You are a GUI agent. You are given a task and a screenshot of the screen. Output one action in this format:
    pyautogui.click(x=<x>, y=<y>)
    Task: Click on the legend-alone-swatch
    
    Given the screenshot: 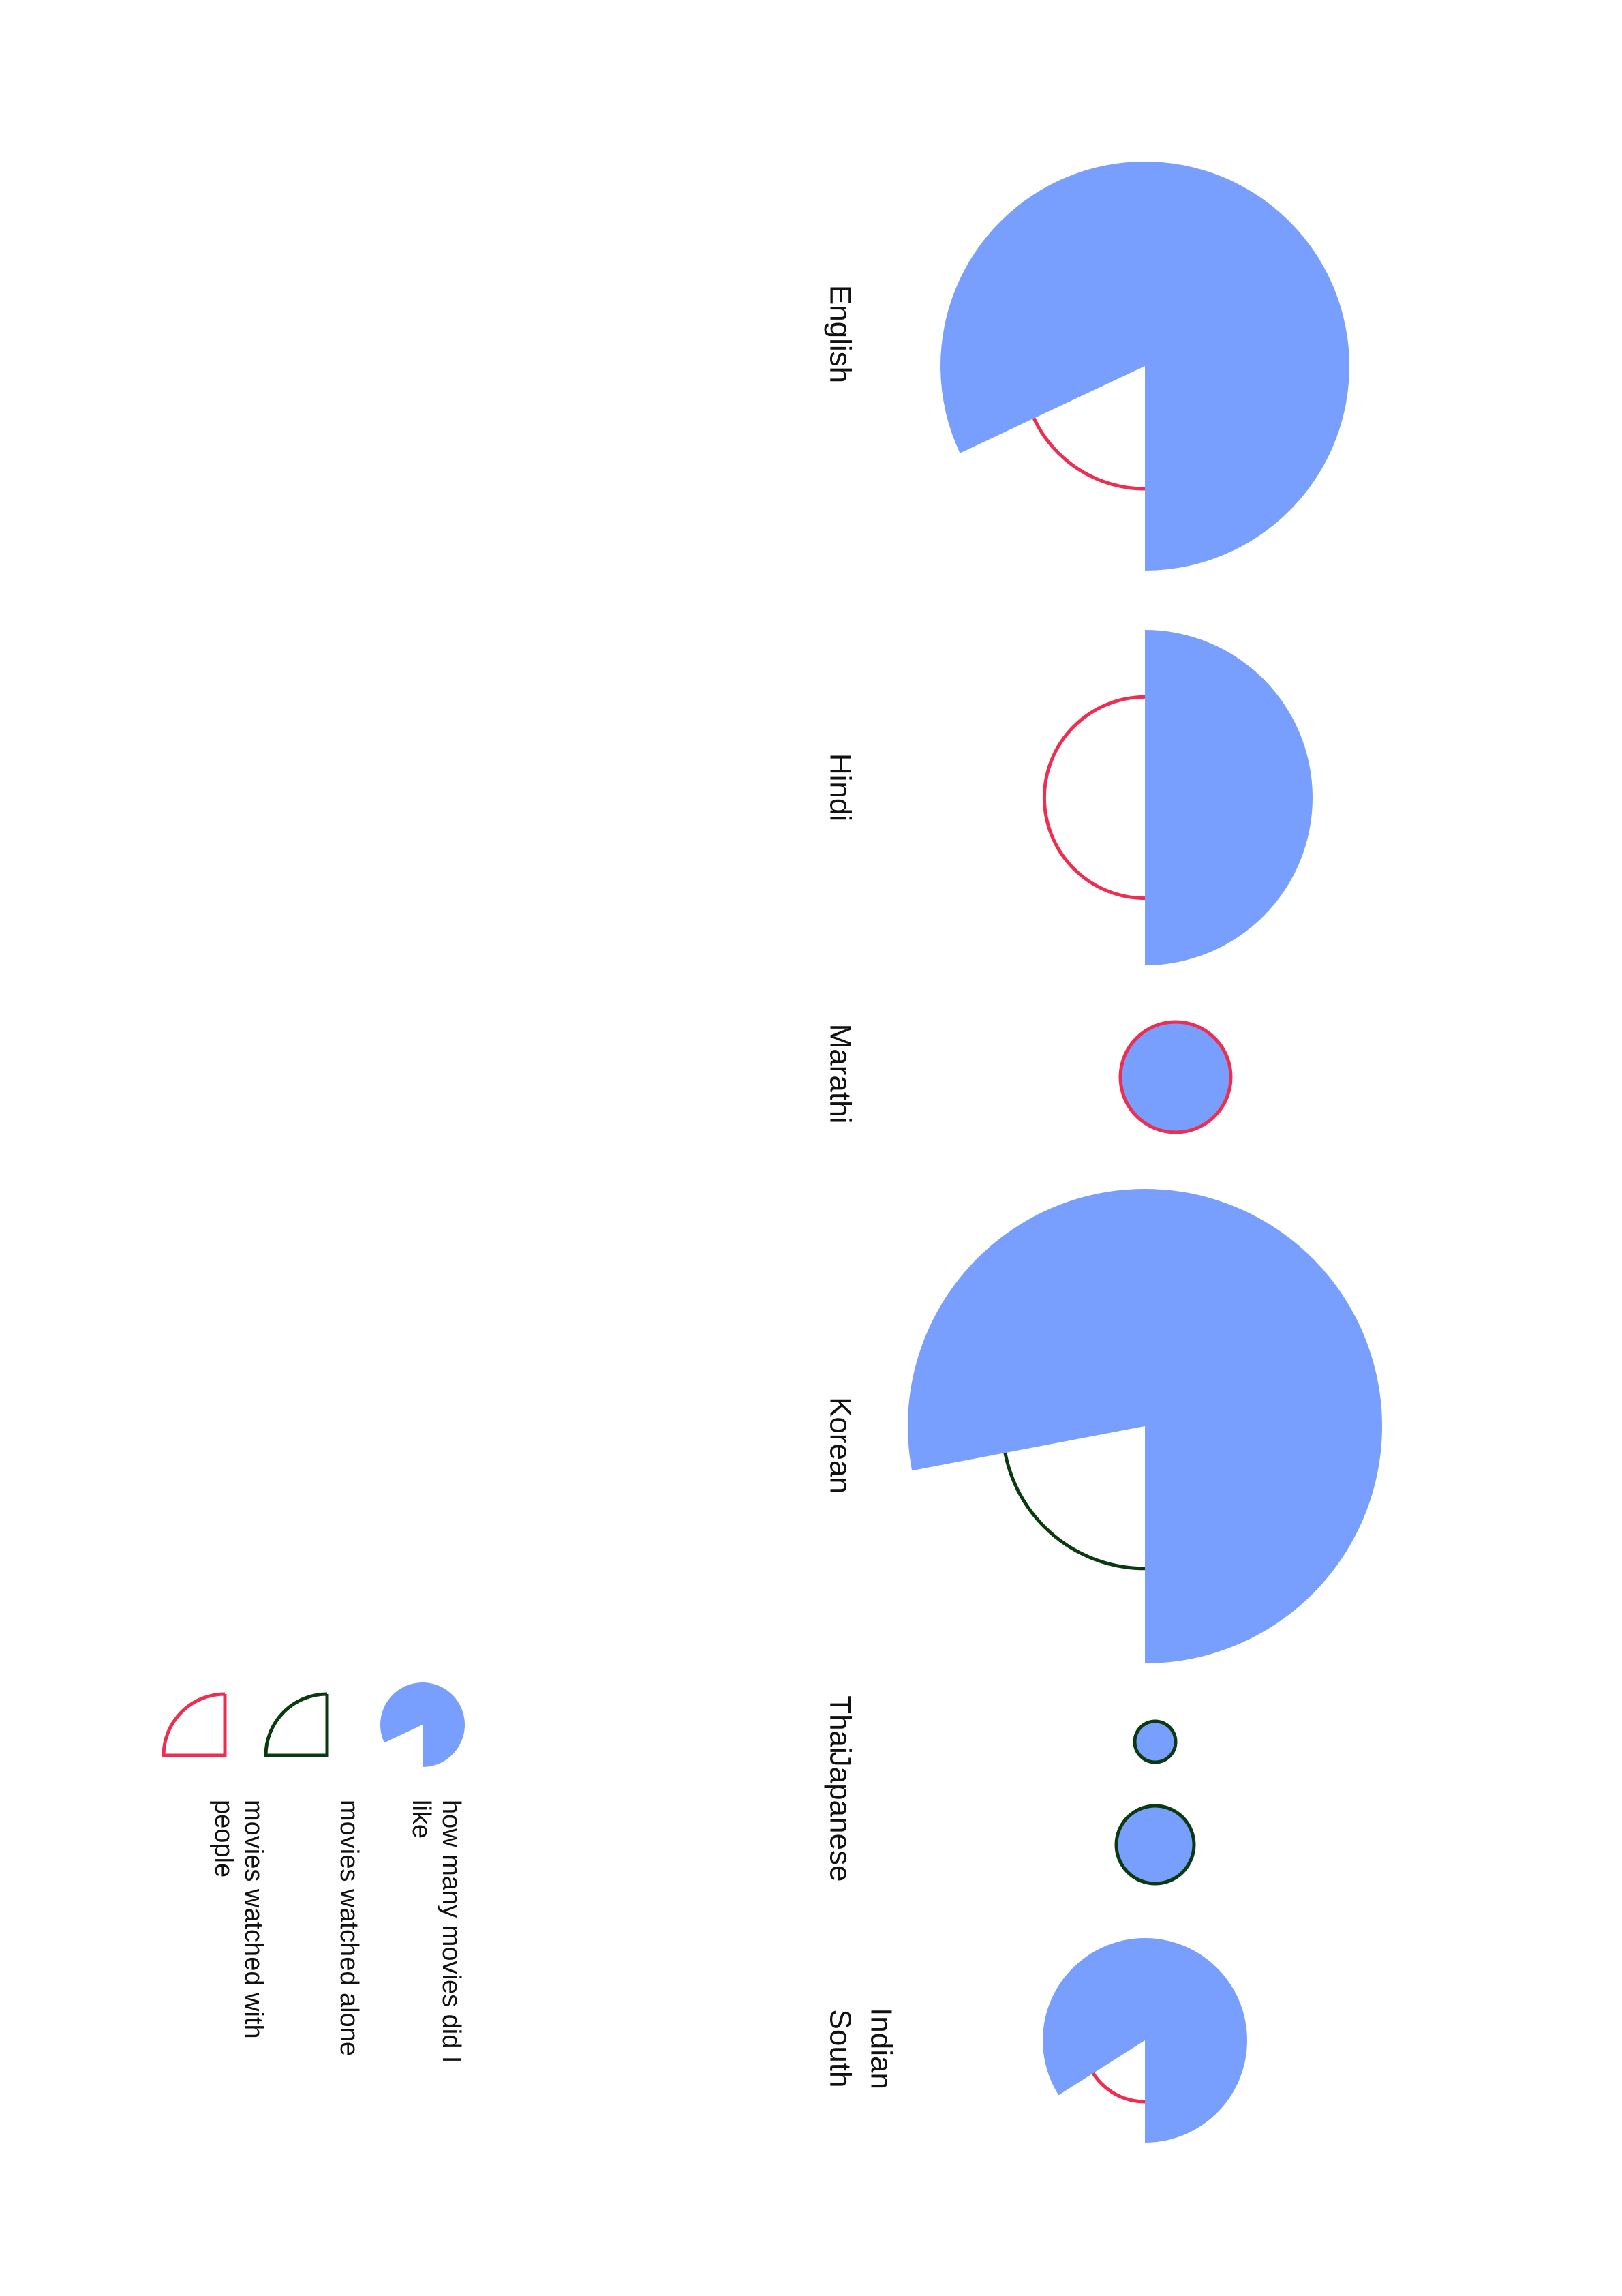 What is the action you would take?
    pyautogui.click(x=296, y=1724)
    